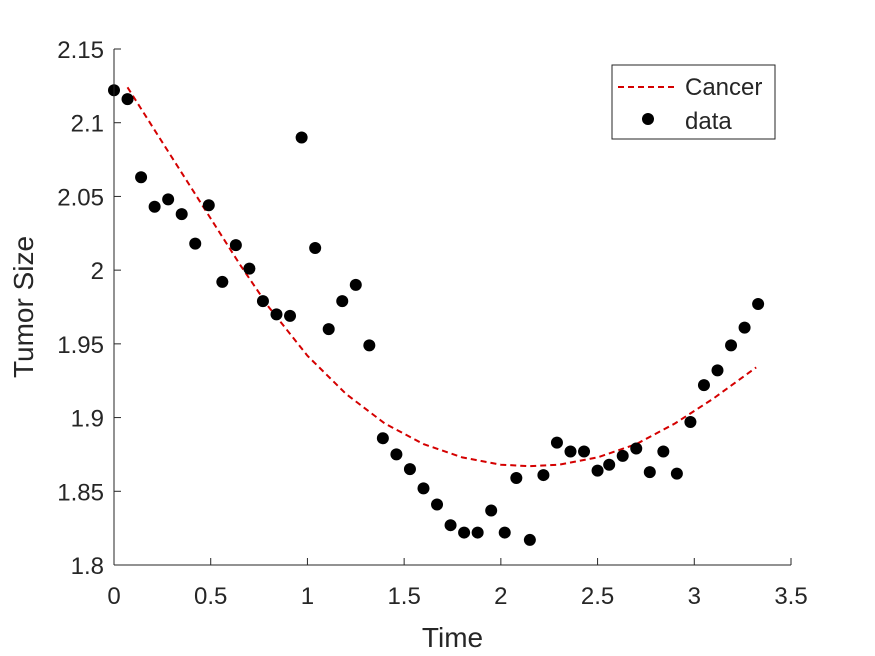 Image resolution: width=875 pixels, height=656 pixels. I want to click on legend-label-data: data, so click(708, 121).